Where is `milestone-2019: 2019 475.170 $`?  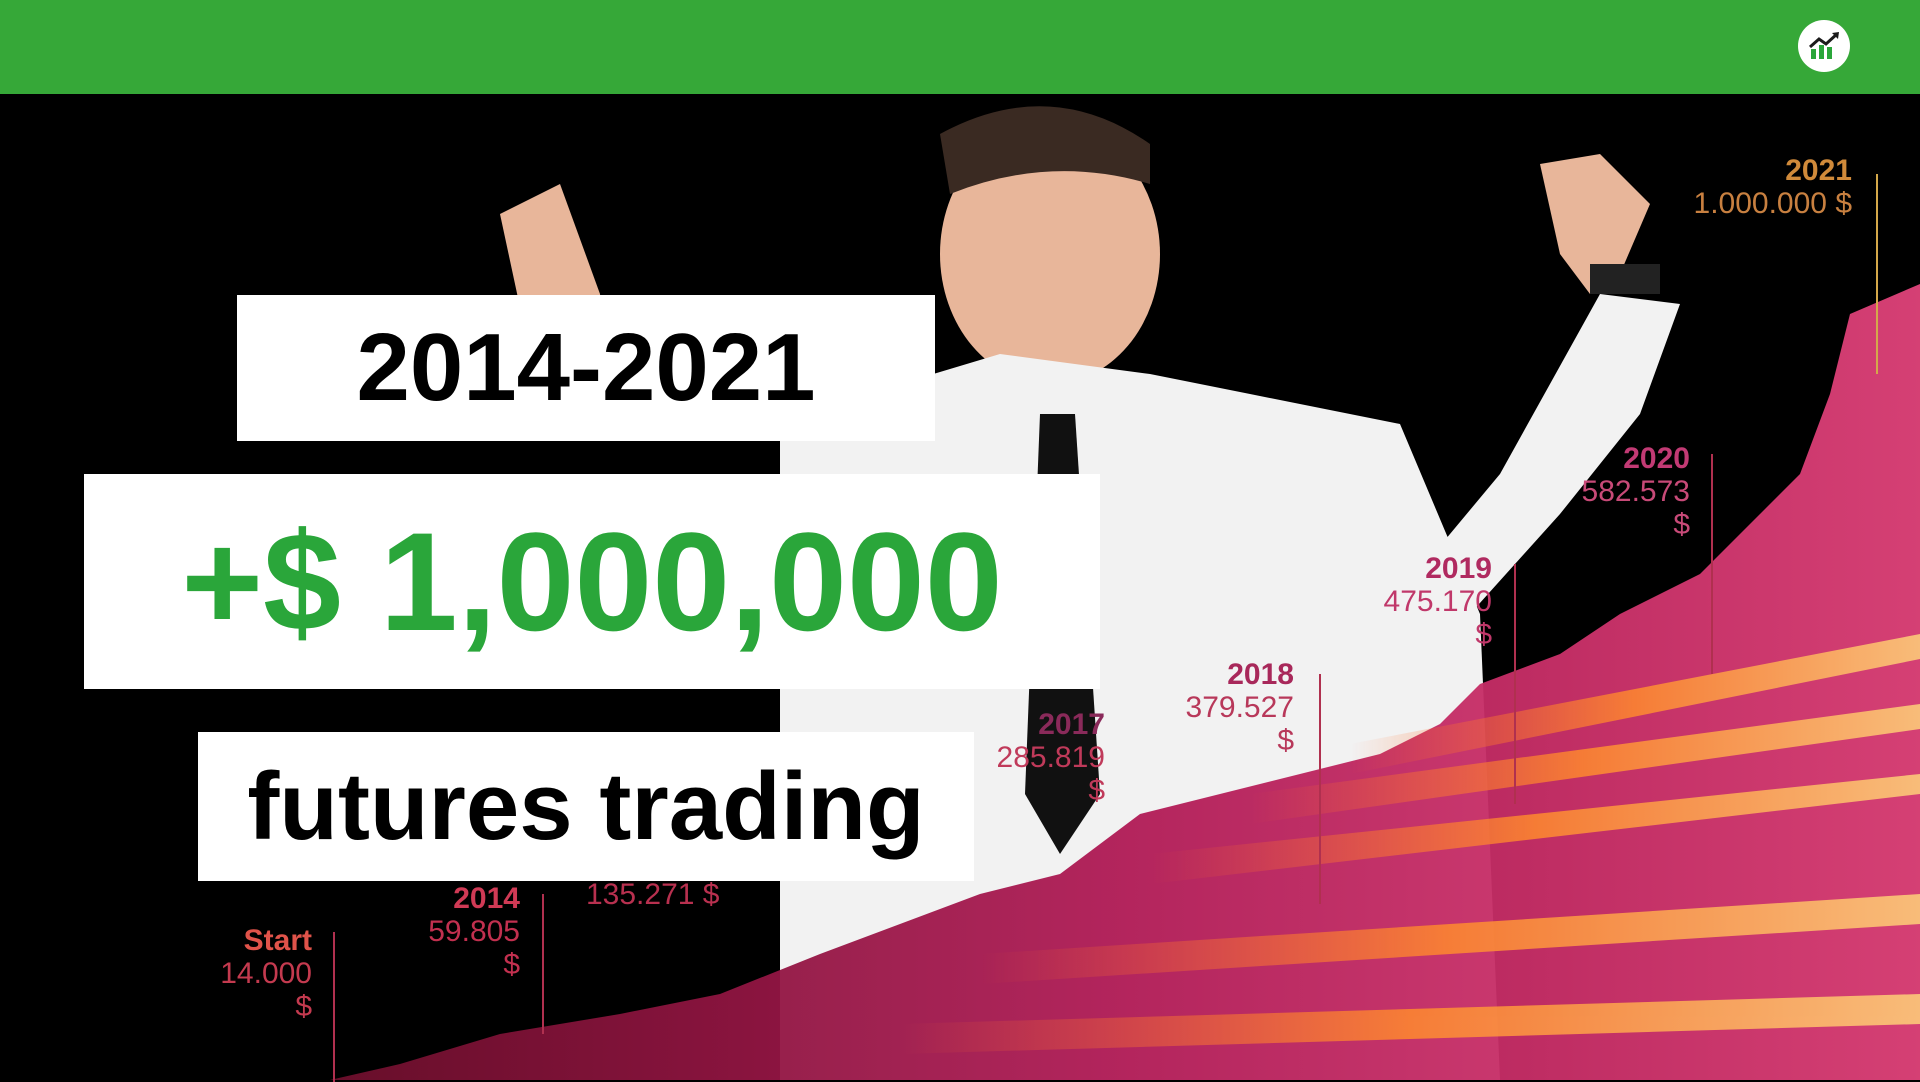 milestone-2019: 2019 475.170 $ is located at coordinates (1426, 601).